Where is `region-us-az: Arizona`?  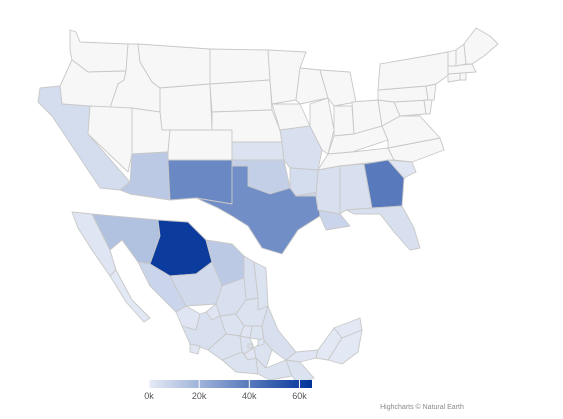
region-us-az: Arizona is located at coordinates (145, 176).